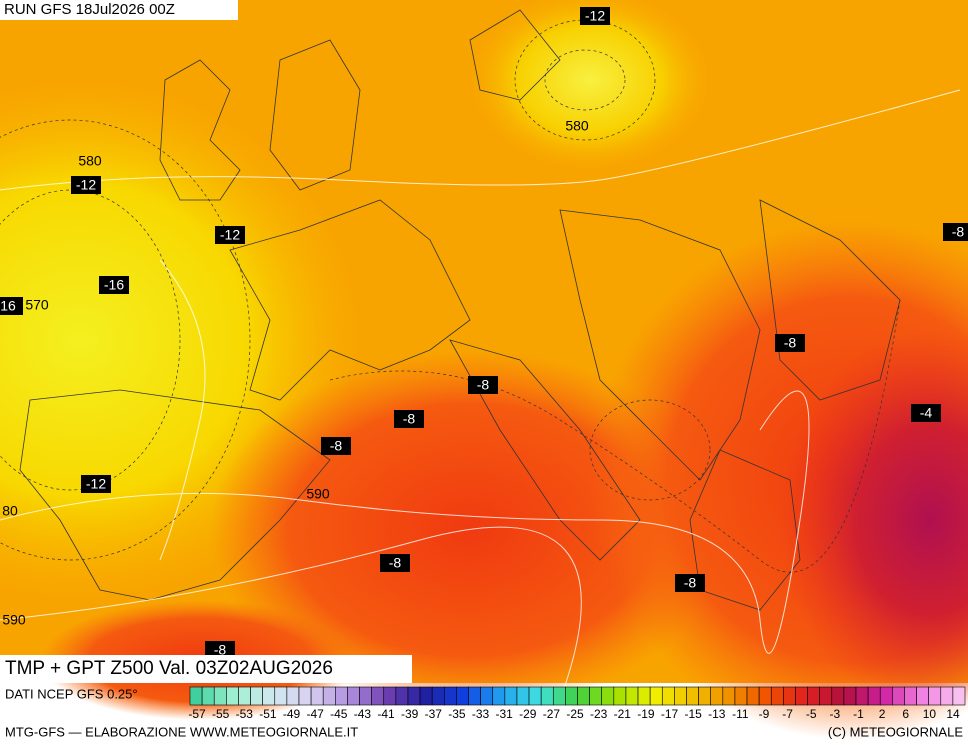 The height and width of the screenshot is (745, 968). I want to click on colorbar-tick-label: -53, so click(245, 714).